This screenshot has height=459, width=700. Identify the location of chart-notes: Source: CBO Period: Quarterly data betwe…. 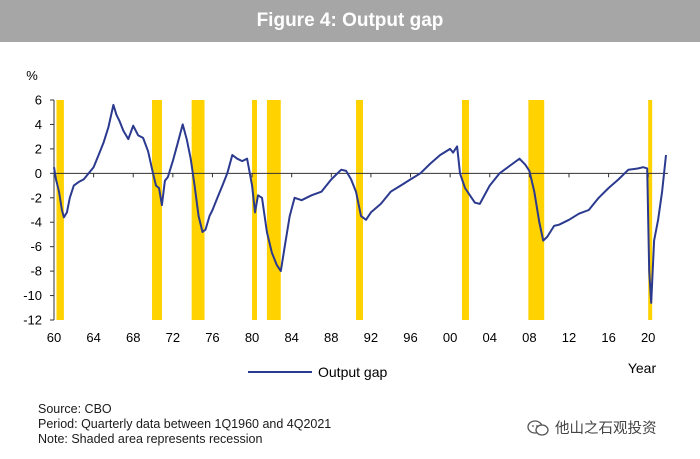
(184, 424).